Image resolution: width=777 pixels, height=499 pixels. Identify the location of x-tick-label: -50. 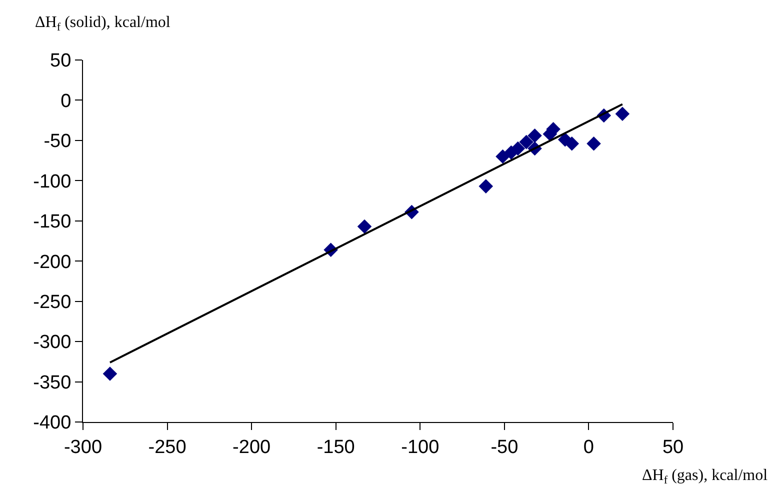
(504, 447).